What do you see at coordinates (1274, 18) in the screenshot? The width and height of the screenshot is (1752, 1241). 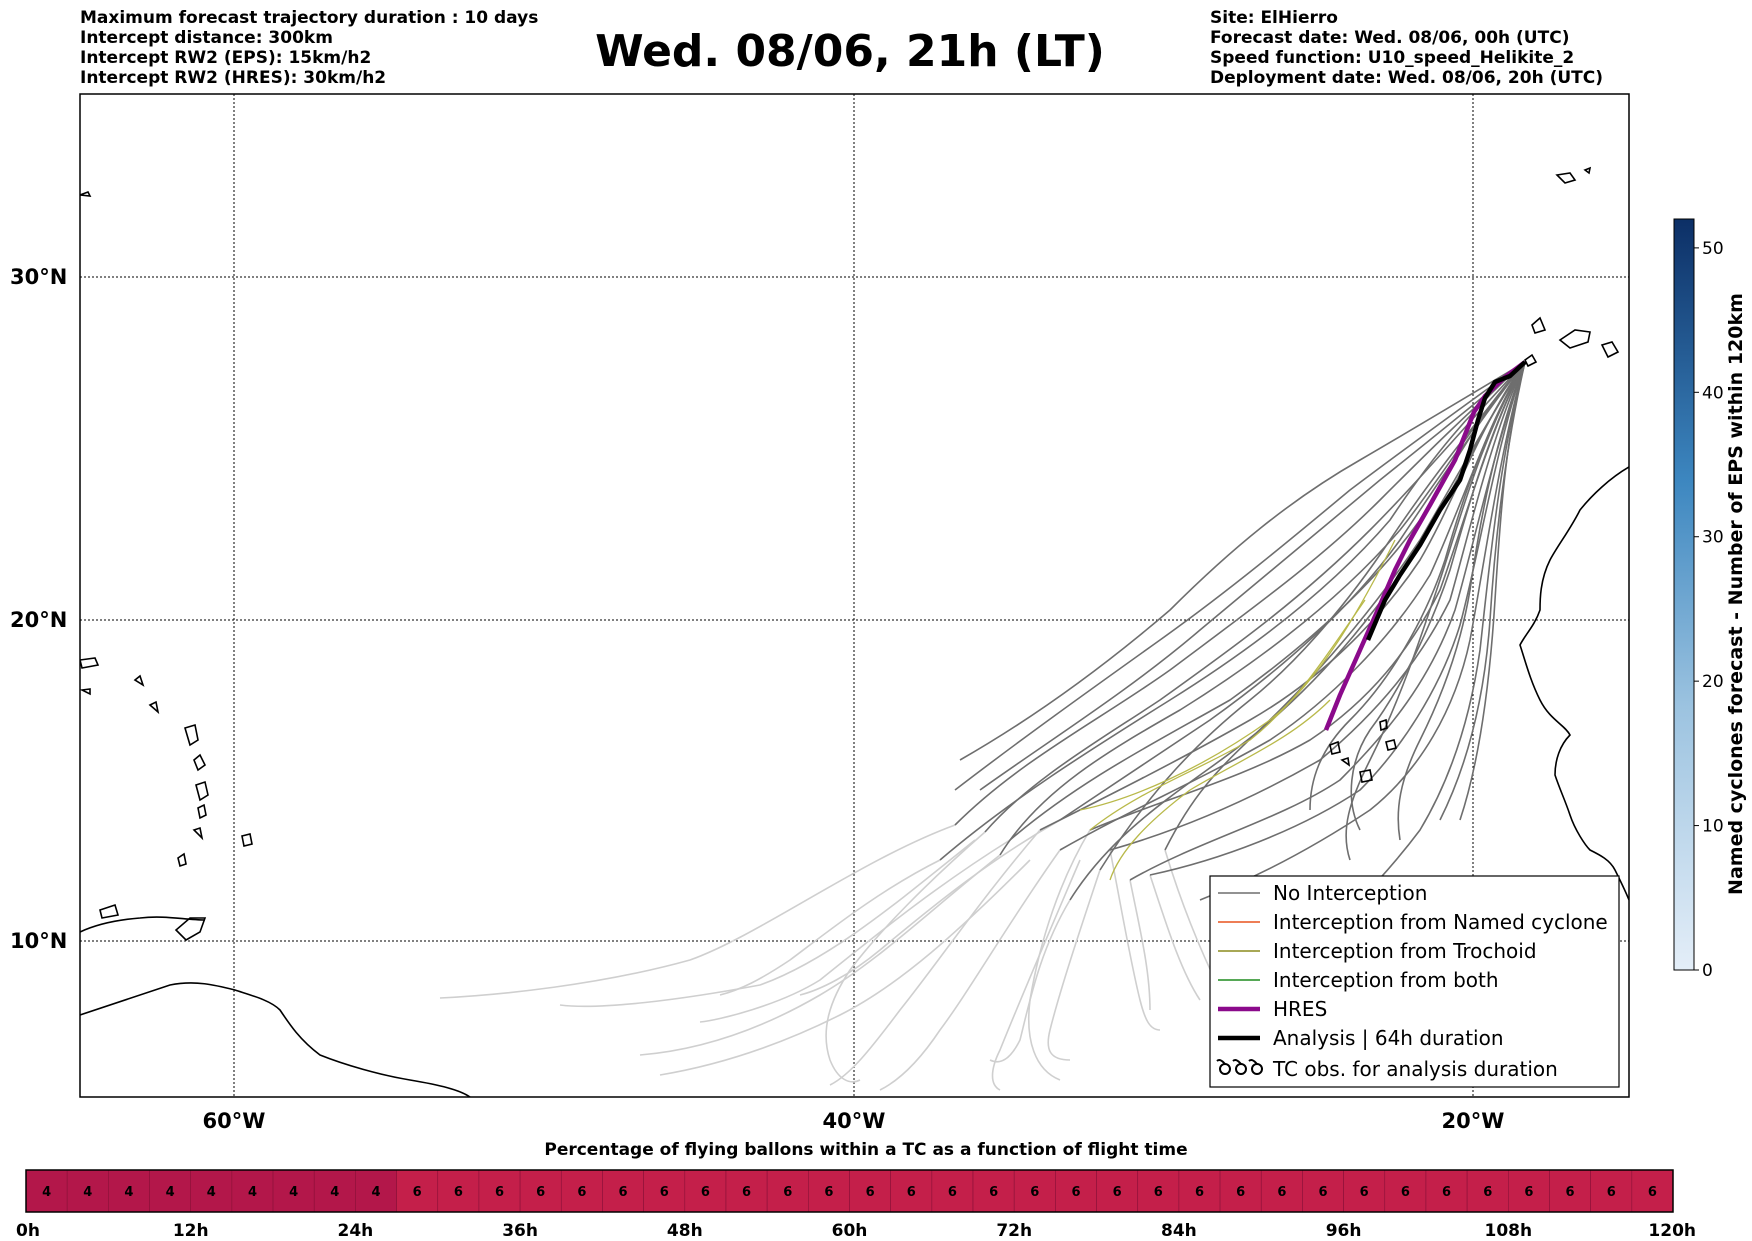 I see `site-text: Site: ElHierro` at bounding box center [1274, 18].